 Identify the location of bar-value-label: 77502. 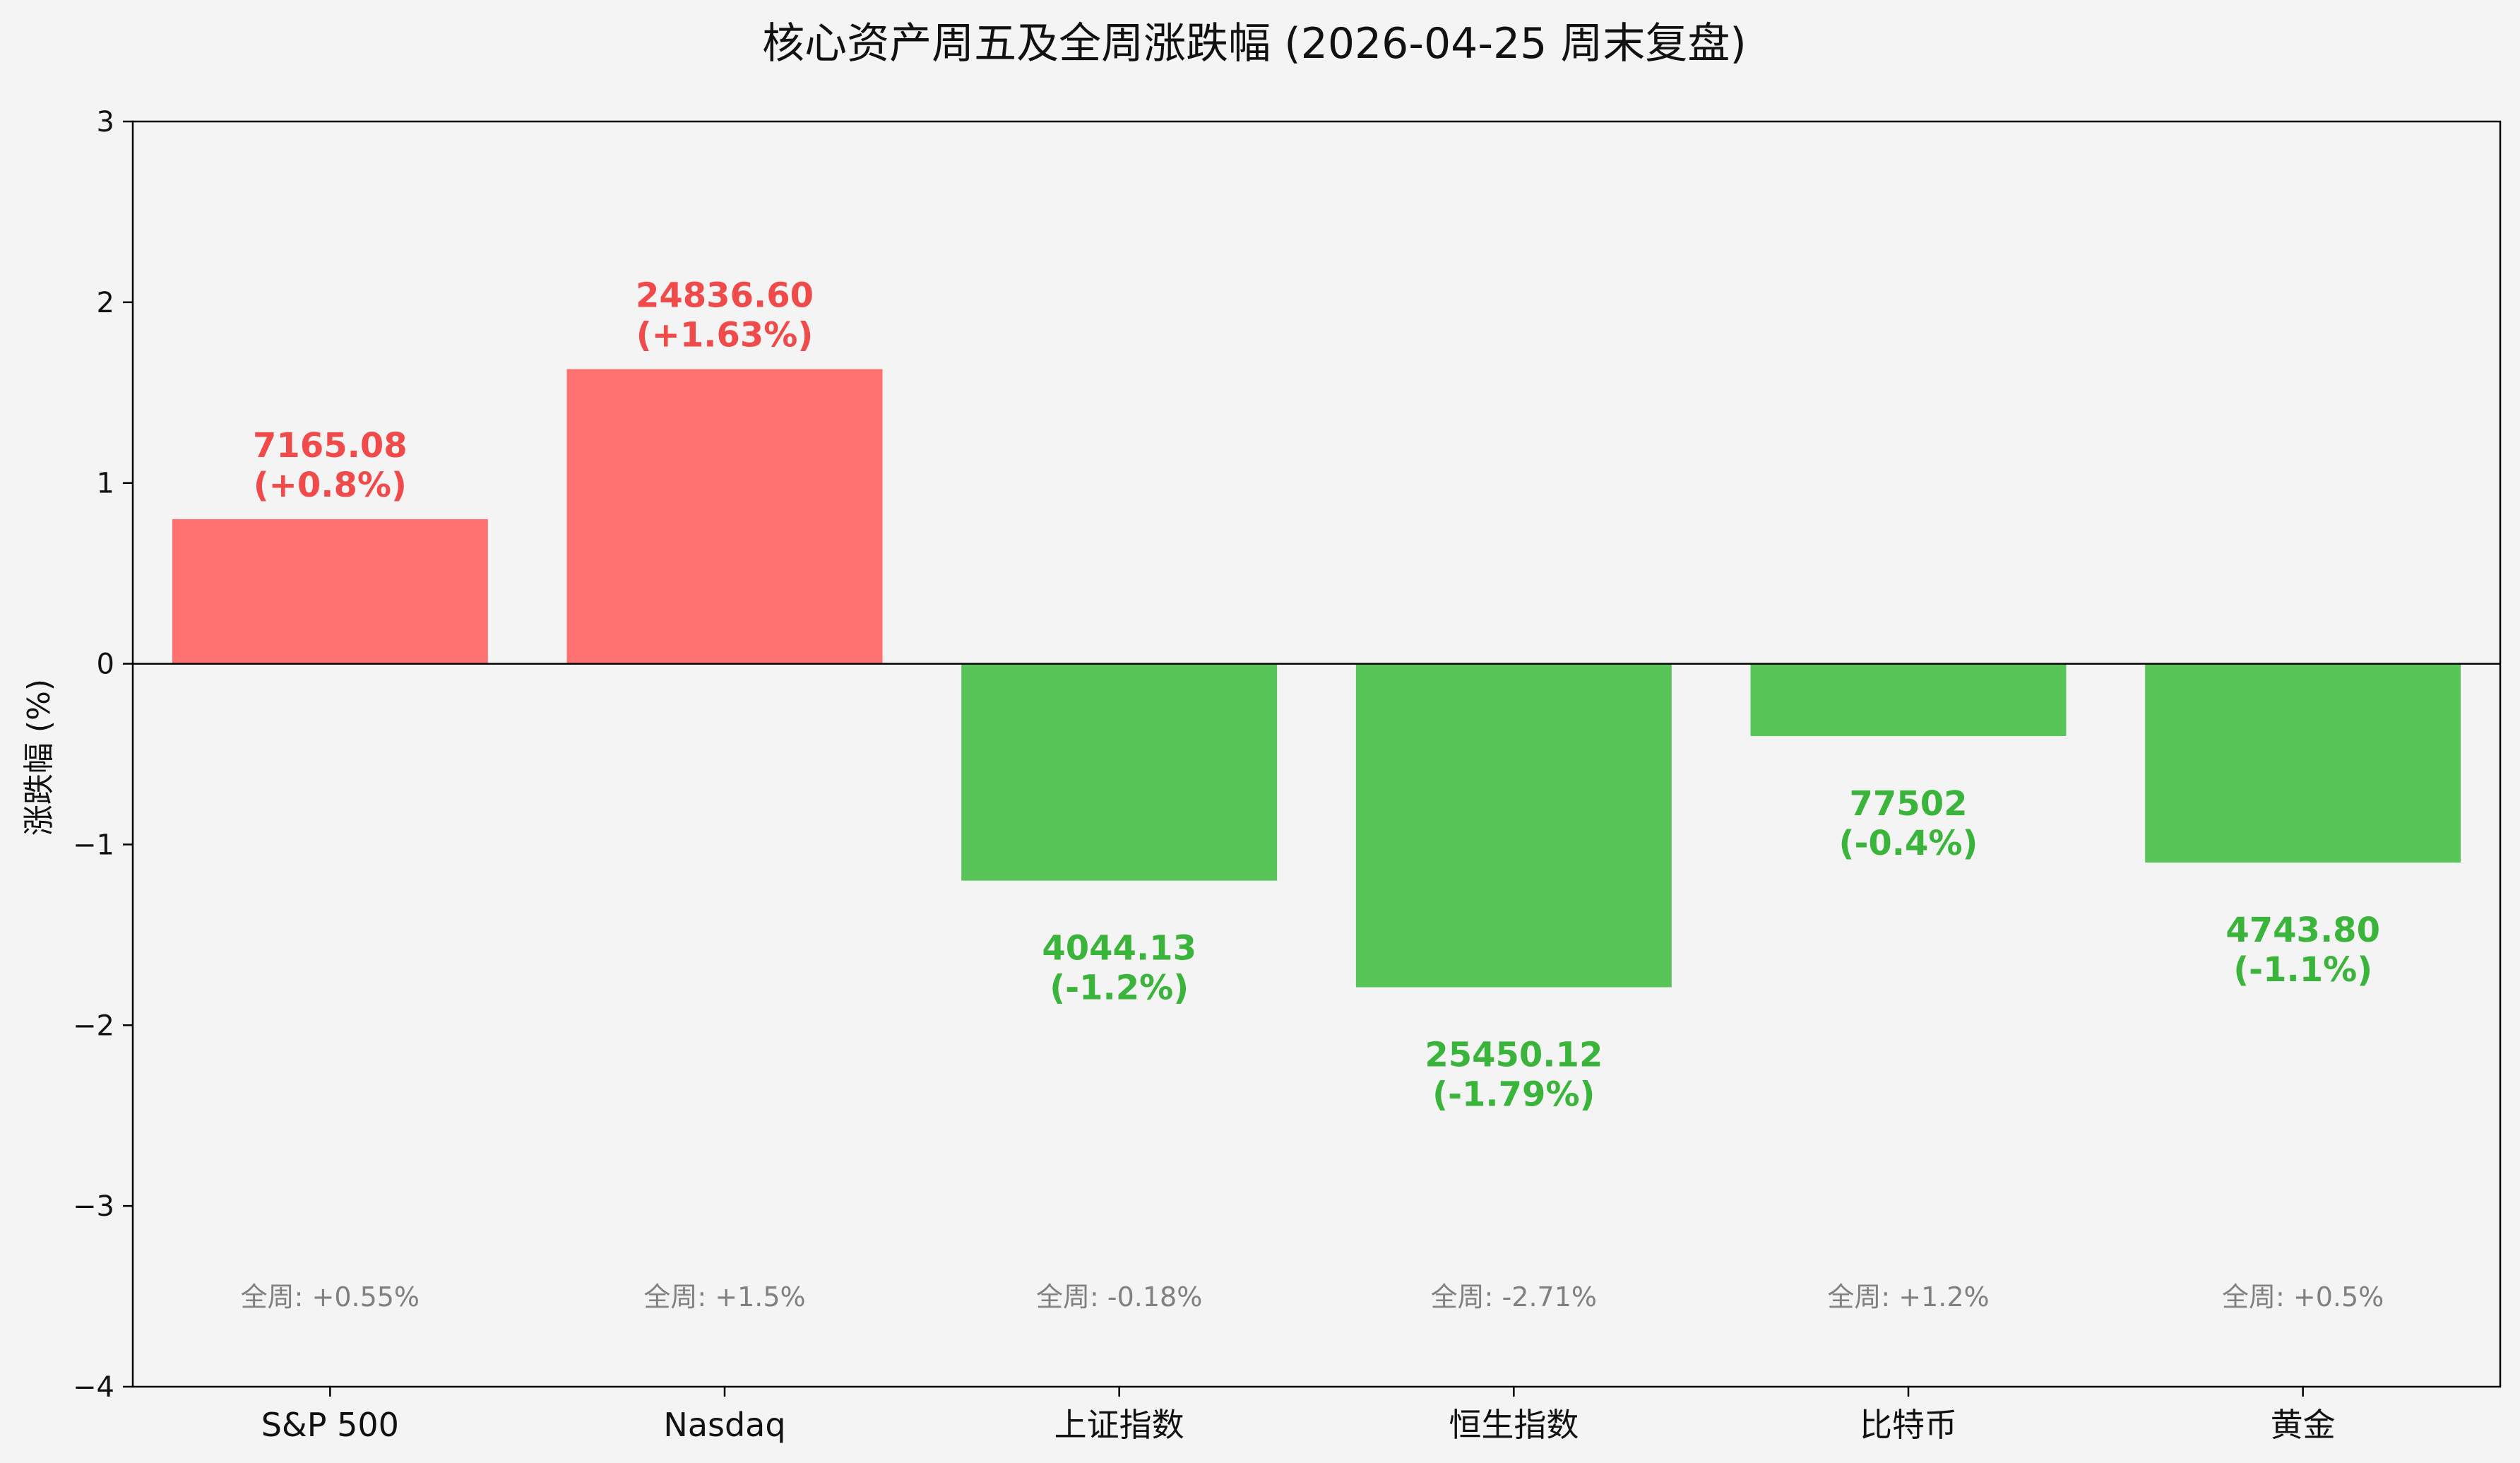
(1909, 804).